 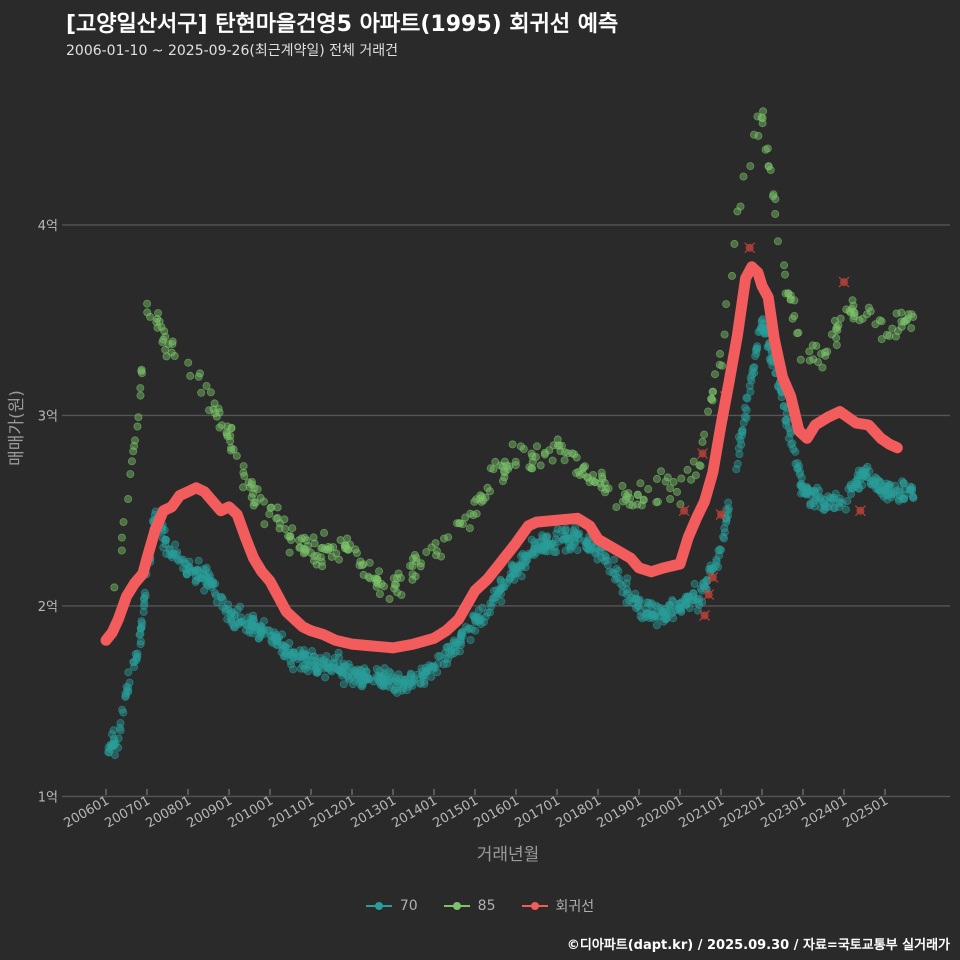 What do you see at coordinates (342, 24) in the screenshot?
I see `chart-title: [고양일산서구] 탄현마을건영5 아파트(1995) 회귀선 예측` at bounding box center [342, 24].